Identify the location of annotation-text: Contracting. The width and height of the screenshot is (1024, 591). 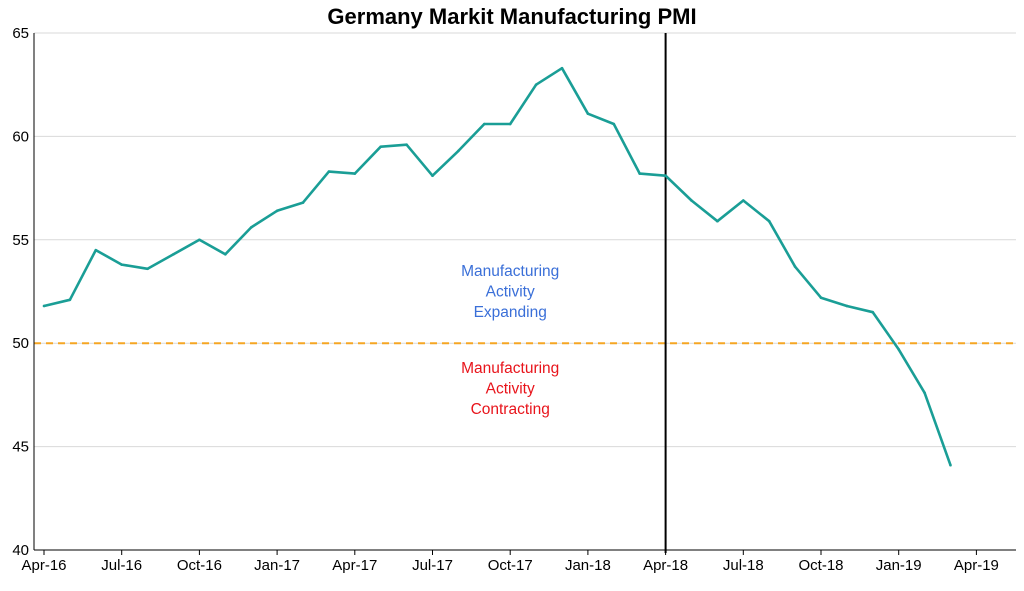
(510, 409).